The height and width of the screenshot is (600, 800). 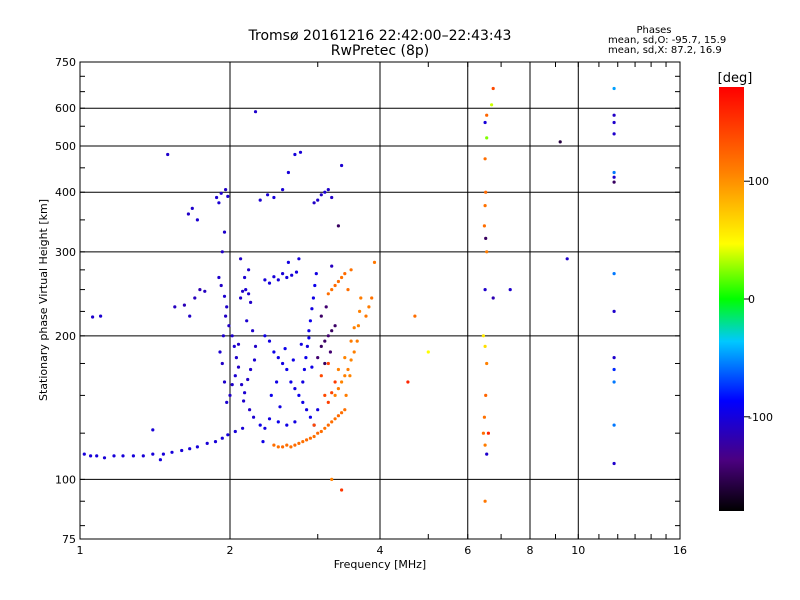 I want to click on colorbar-tick-label: -100, so click(x=760, y=417).